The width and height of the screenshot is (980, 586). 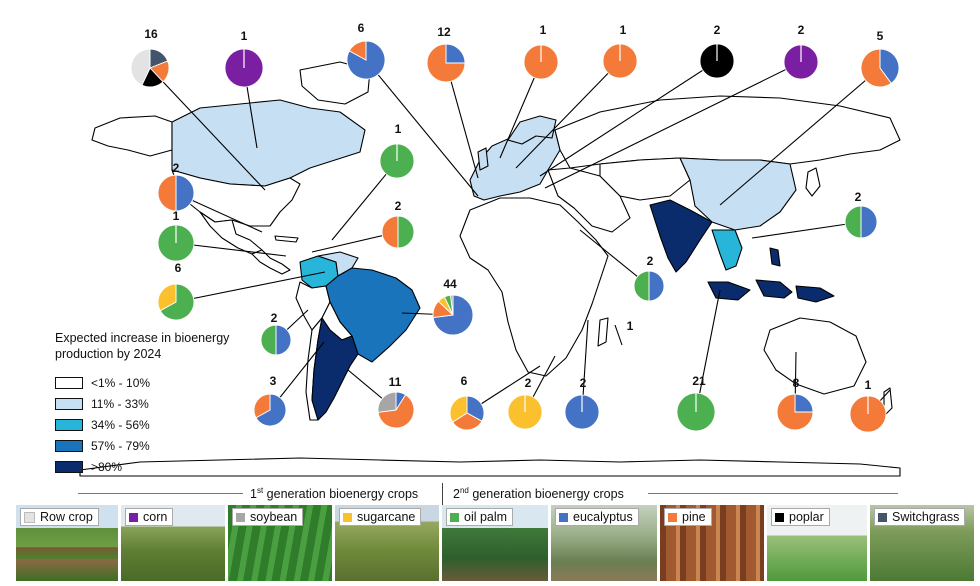 I want to click on country-europe, so click(x=515, y=165).